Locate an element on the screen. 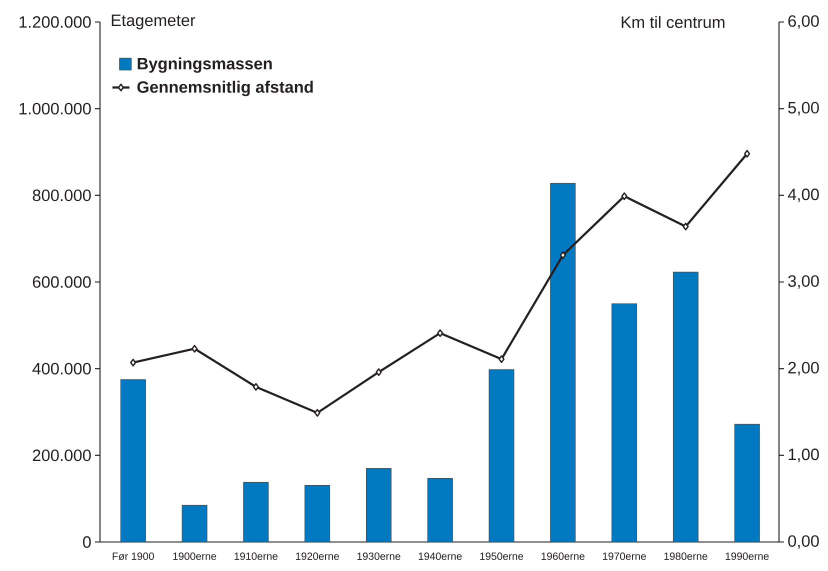 The image size is (828, 571). x-tick-label: 1910erne is located at coordinates (256, 556).